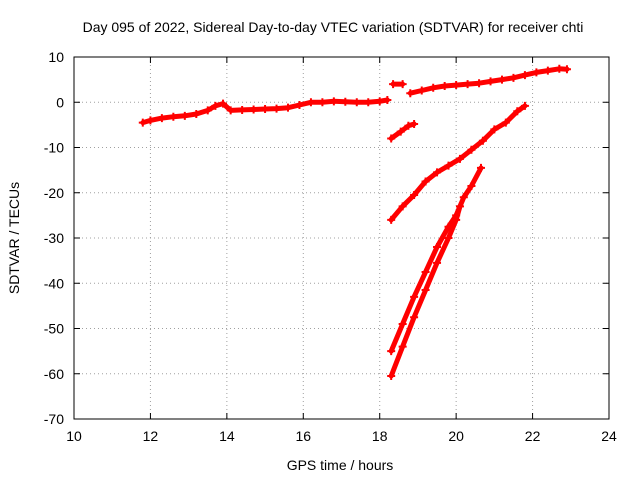 Image resolution: width=640 pixels, height=480 pixels. Describe the element at coordinates (340, 465) in the screenshot. I see `x-axis-label: GPS time / hours` at that location.